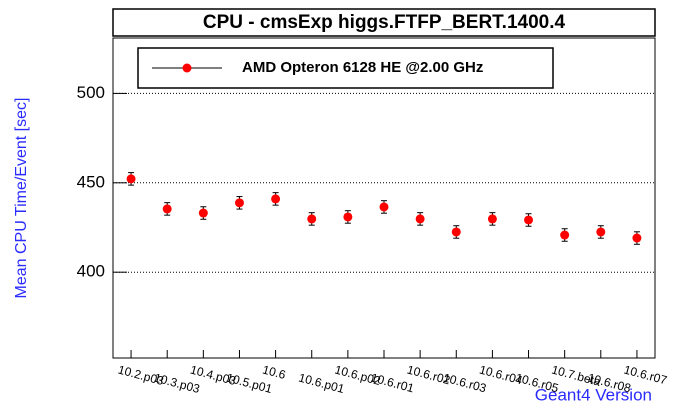 The image size is (675, 406). I want to click on y-axis-label: Mean CPU Time/Event [sec], so click(21, 198).